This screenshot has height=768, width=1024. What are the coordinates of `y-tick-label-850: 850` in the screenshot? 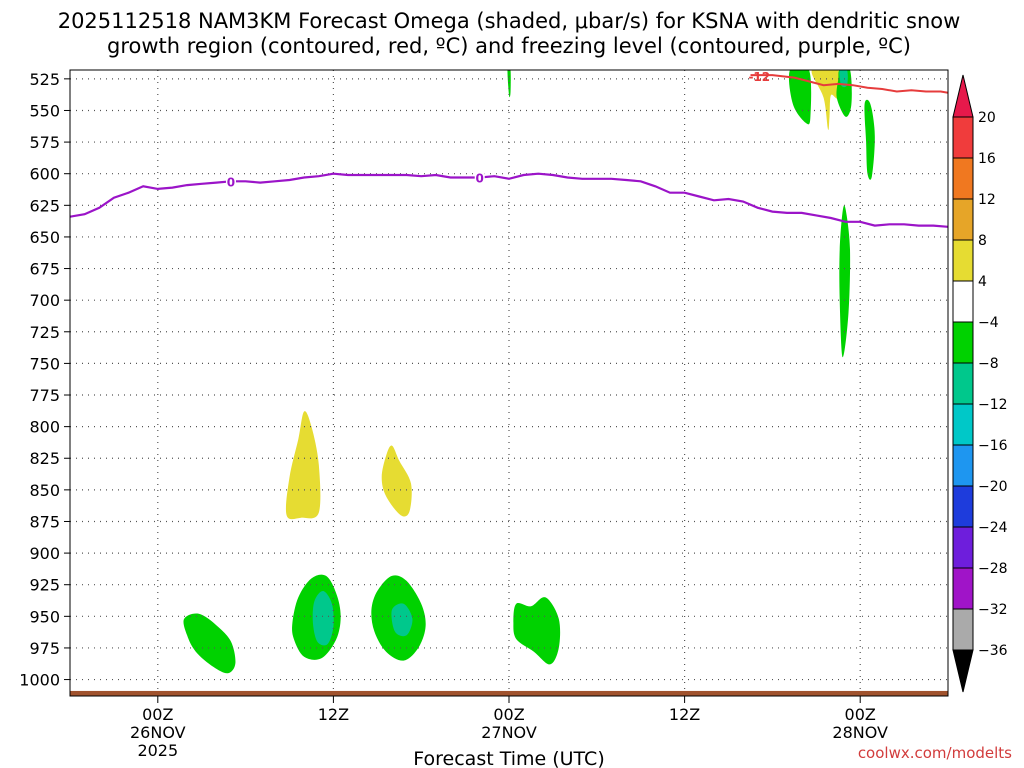 It's located at (44, 490).